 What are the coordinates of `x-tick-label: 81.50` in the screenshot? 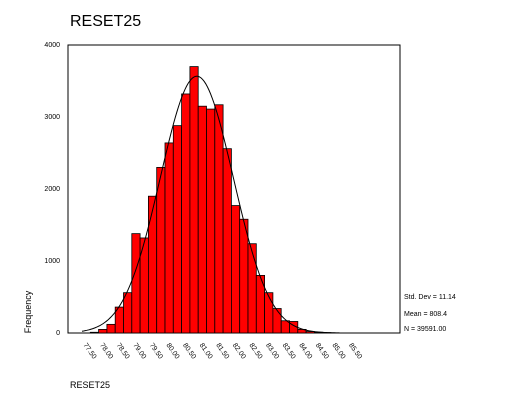 It's located at (222, 351).